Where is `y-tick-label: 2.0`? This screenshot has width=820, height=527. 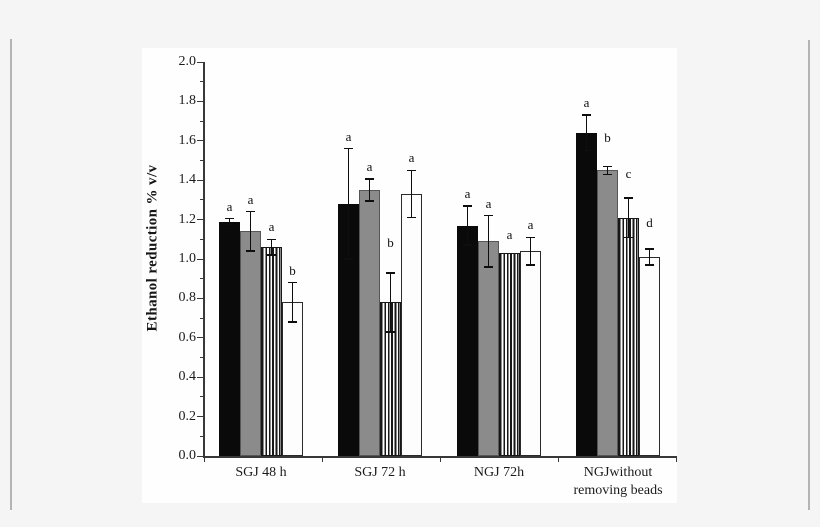
y-tick-label: 2.0 is located at coordinates (187, 61).